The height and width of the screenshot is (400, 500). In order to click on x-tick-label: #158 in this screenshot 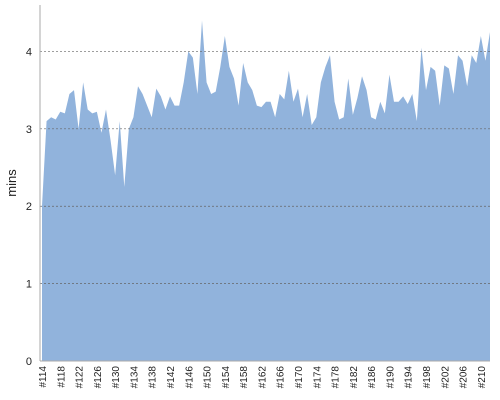, I will do `click(244, 377)`.